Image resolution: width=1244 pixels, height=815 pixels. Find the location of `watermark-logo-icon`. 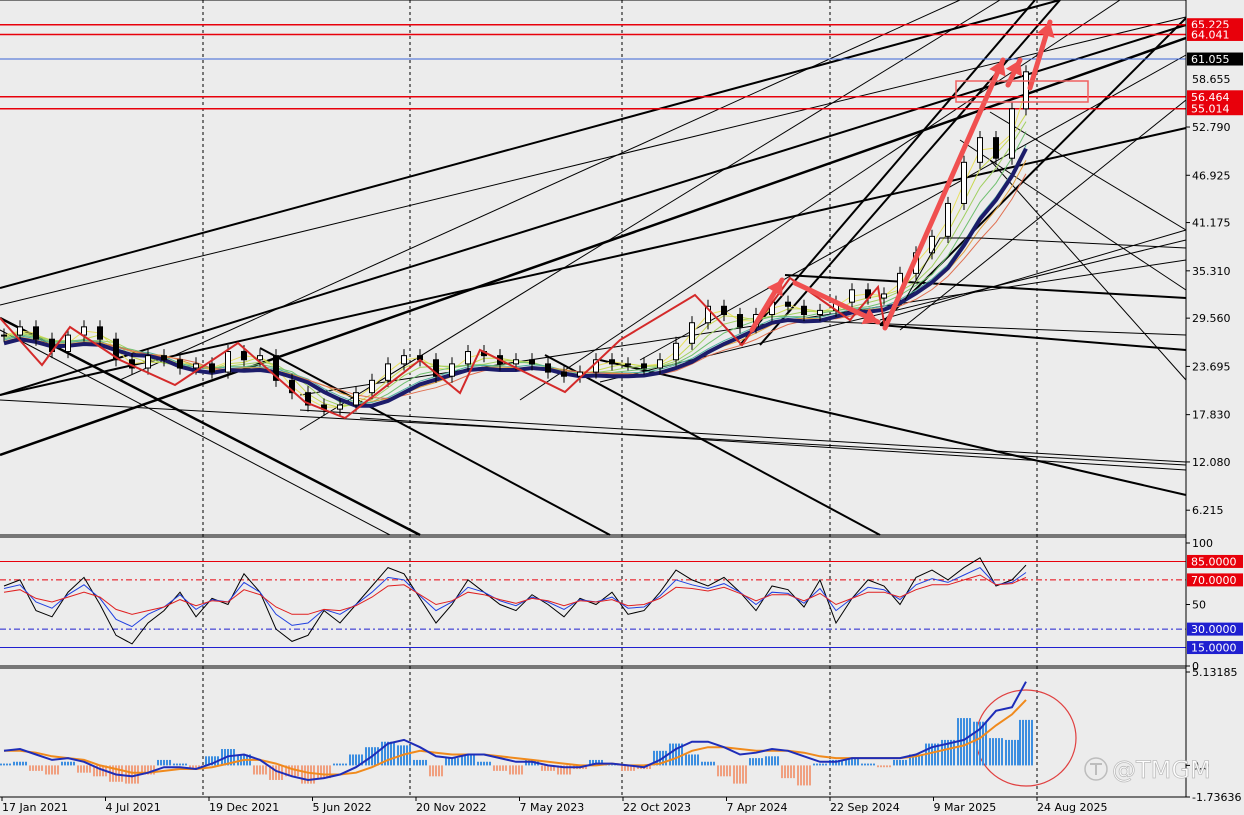

watermark-logo-icon is located at coordinates (1096, 769).